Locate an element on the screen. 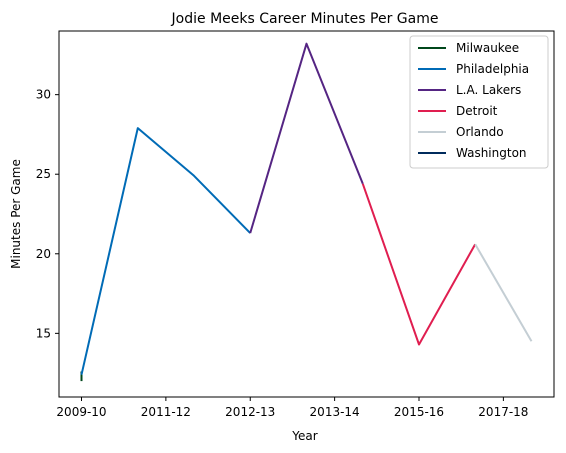 The width and height of the screenshot is (566, 453). x-tick-label: 2017-18 is located at coordinates (503, 412).